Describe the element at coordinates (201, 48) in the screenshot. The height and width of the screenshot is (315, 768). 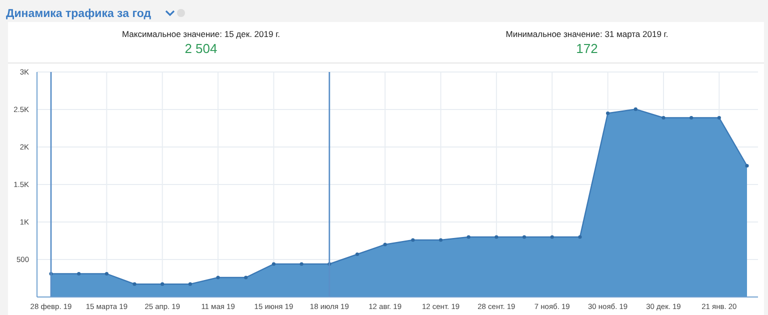
I see `text: 2 504` at that location.